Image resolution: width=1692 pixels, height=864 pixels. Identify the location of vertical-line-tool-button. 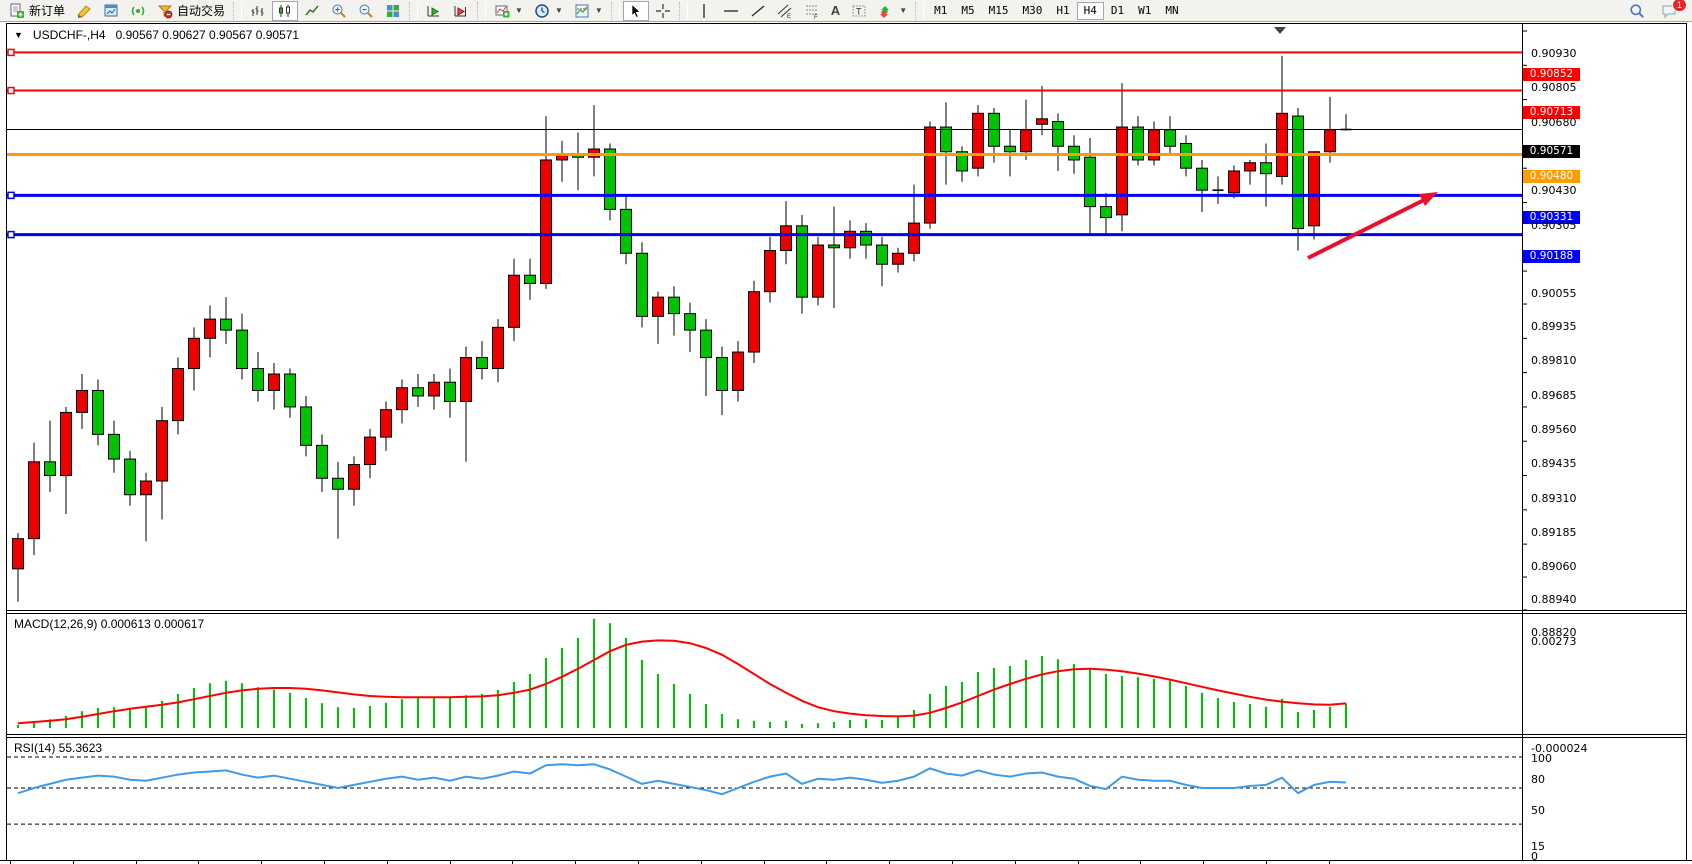
(704, 11).